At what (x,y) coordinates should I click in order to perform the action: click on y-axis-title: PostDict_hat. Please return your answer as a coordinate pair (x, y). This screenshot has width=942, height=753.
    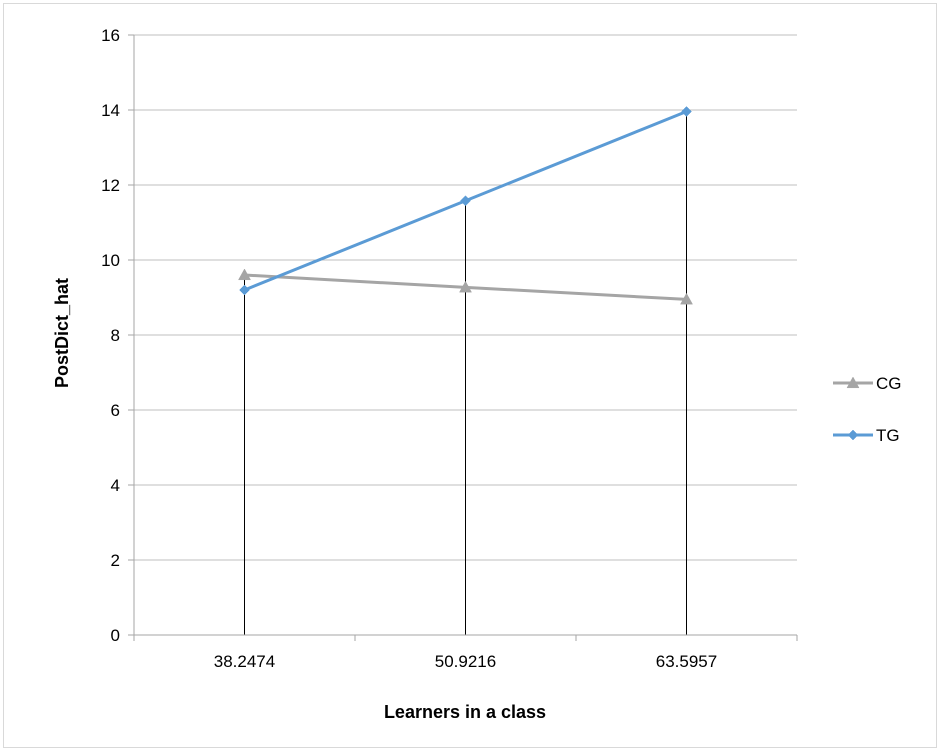
    Looking at the image, I should click on (62, 333).